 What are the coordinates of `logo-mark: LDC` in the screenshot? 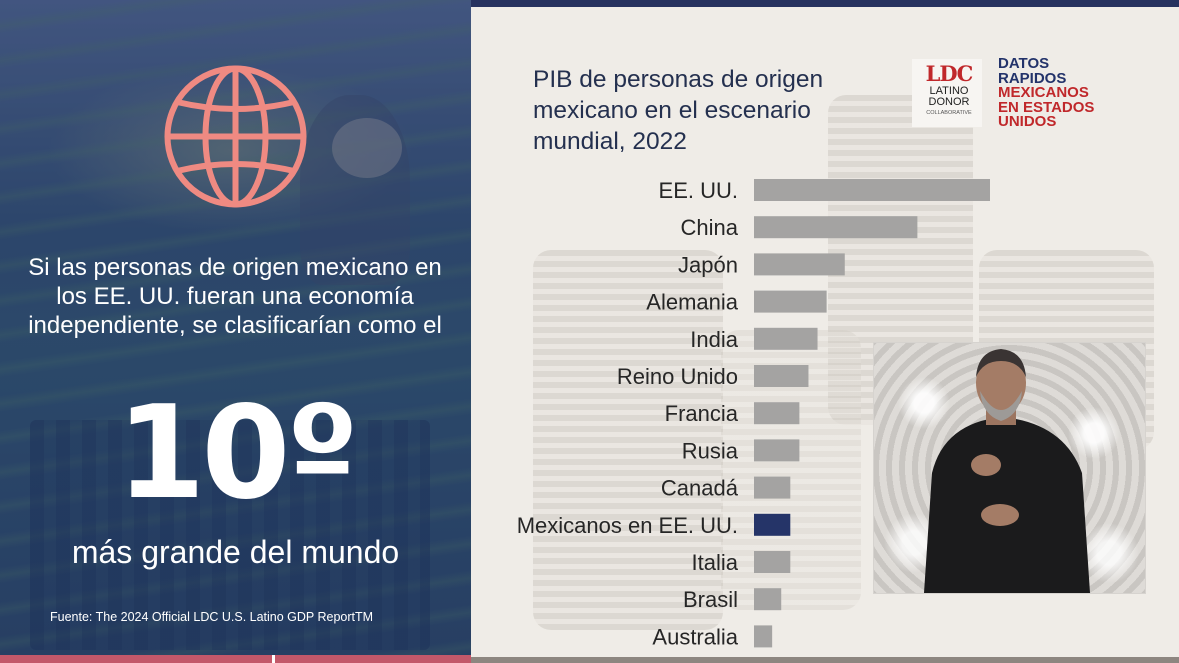 It's located at (949, 73).